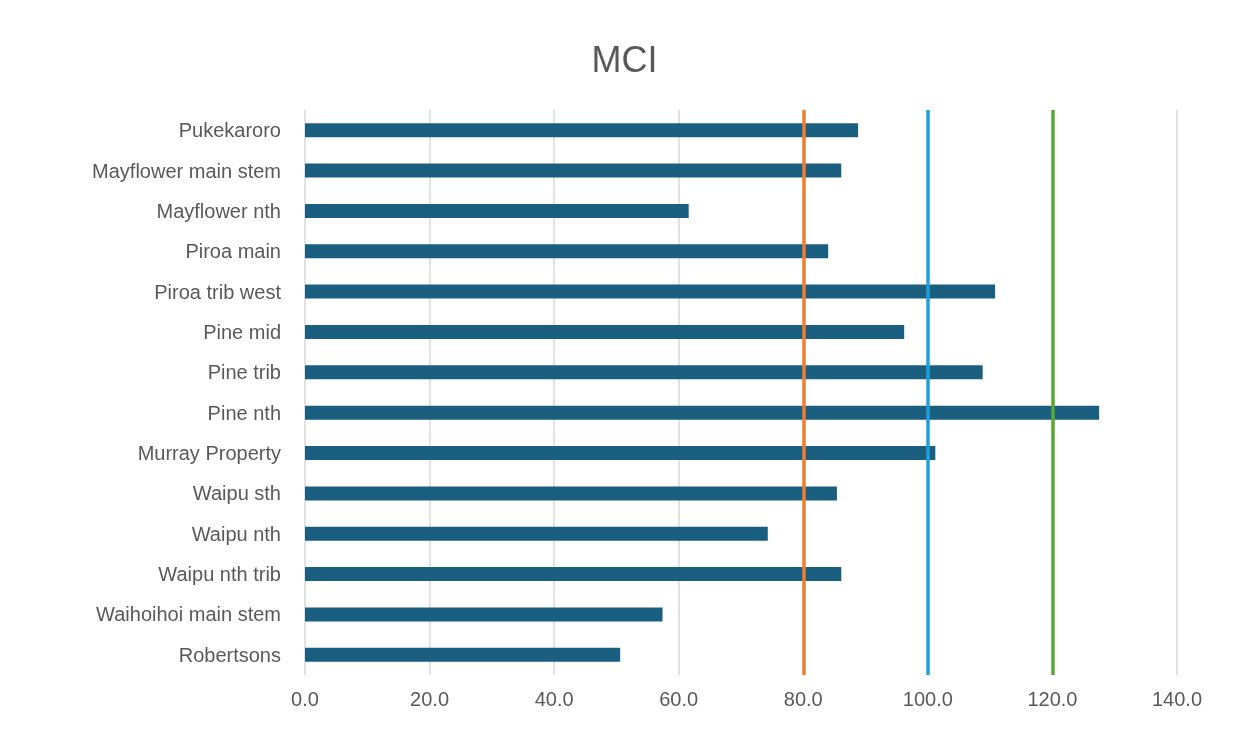  What do you see at coordinates (218, 210) in the screenshot?
I see `y-tick-label: Mayflower nth` at bounding box center [218, 210].